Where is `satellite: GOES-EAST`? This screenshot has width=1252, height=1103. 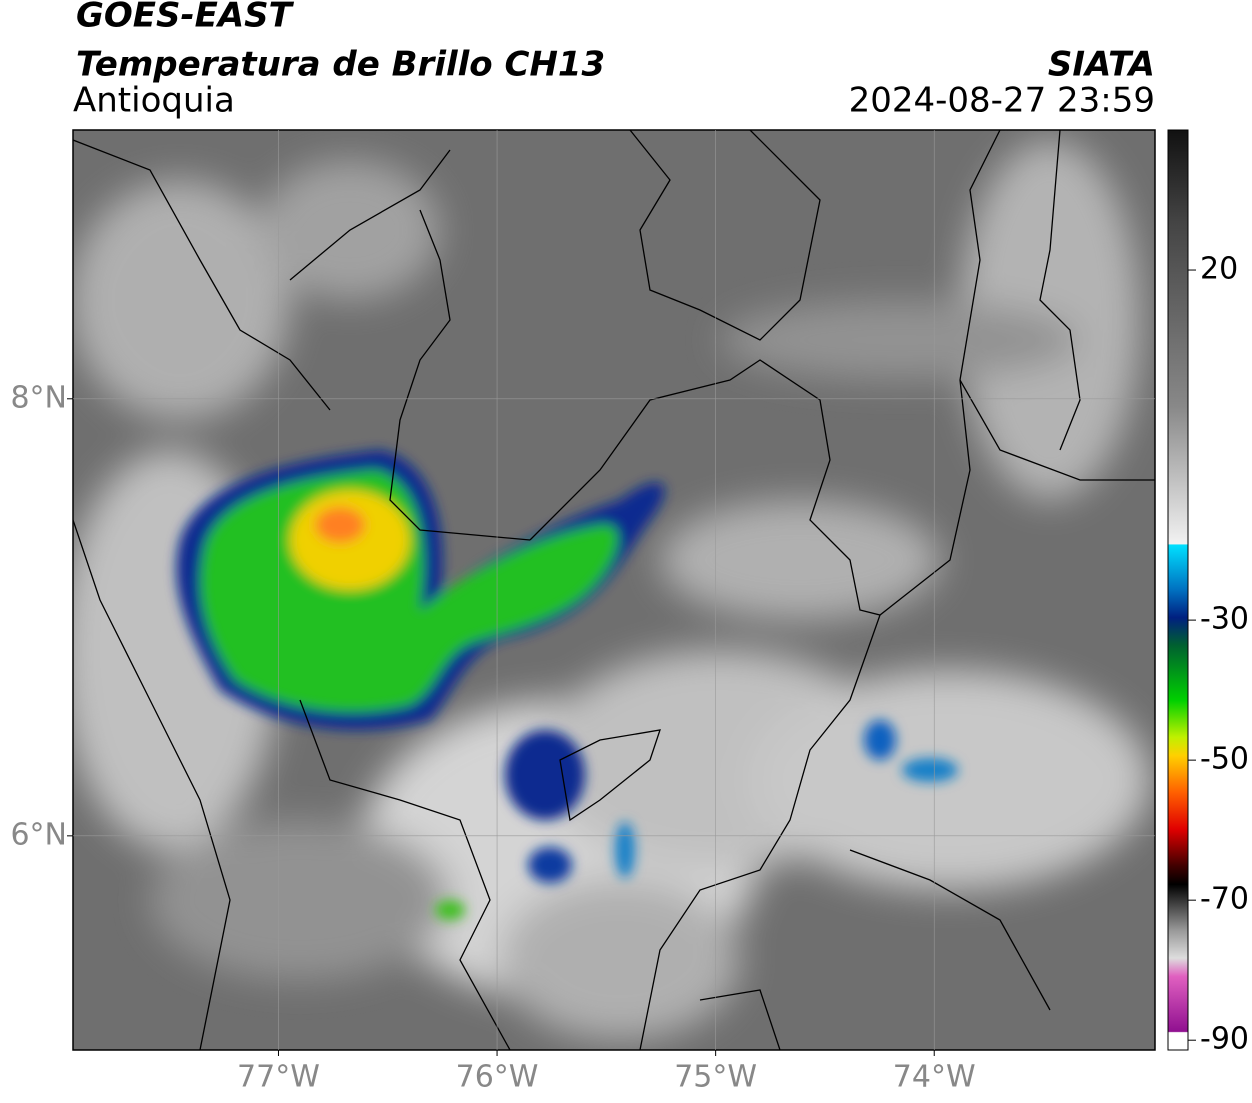
satellite: GOES-EAST is located at coordinates (185, 18).